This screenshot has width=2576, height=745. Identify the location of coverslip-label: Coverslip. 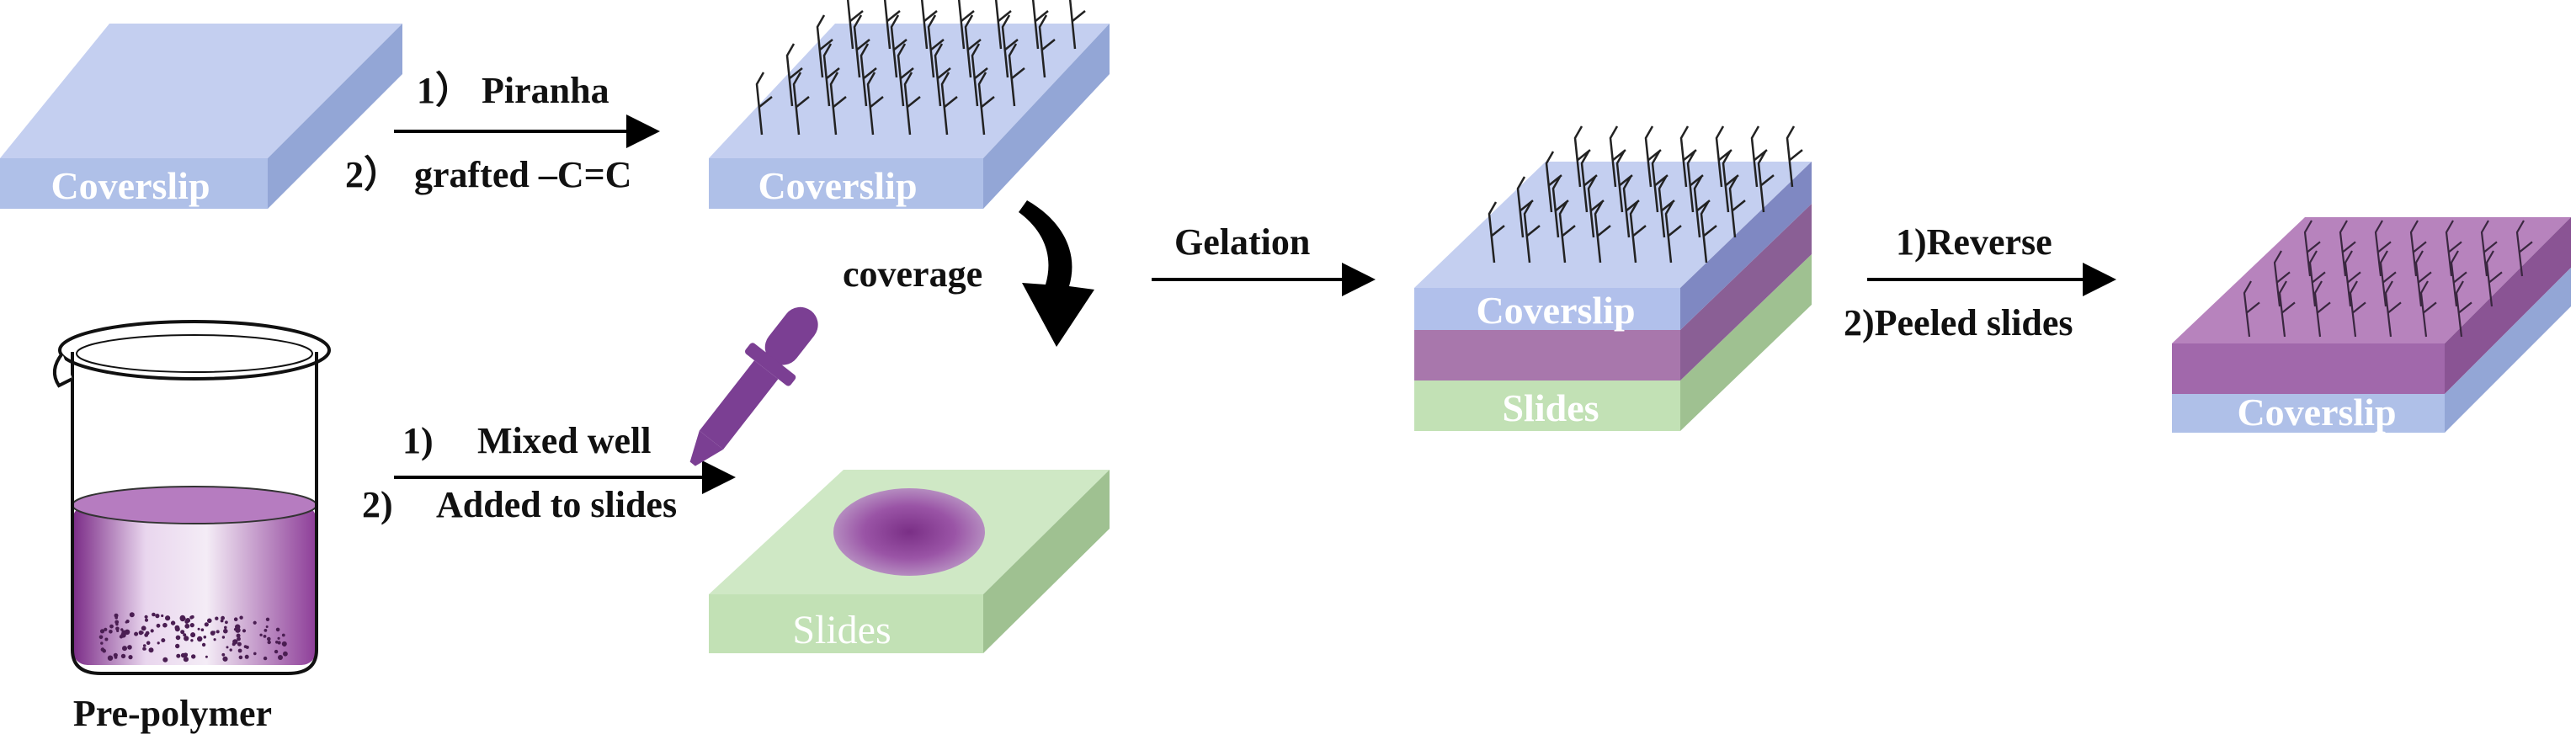
(838, 185).